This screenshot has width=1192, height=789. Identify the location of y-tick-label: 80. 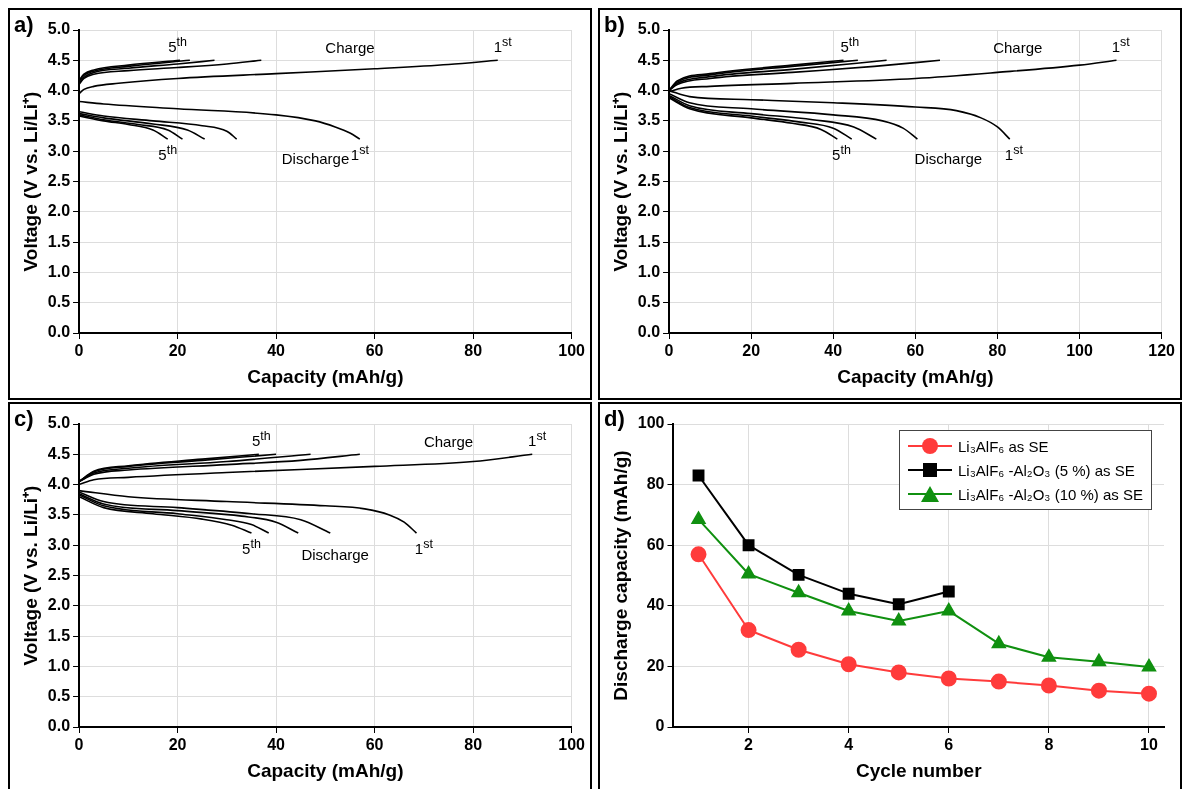
(655, 484).